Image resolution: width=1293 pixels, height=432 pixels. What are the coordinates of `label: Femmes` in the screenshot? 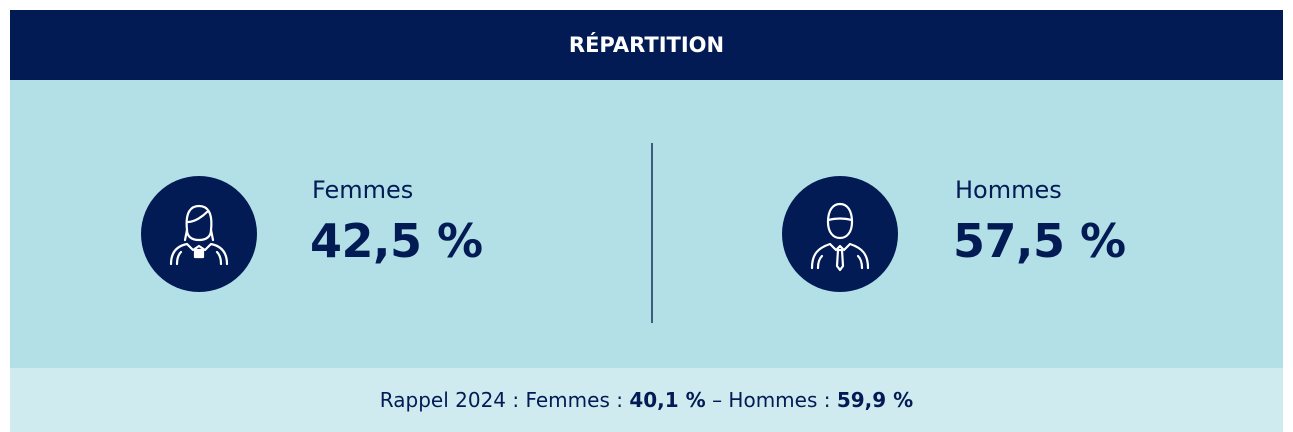 It's located at (363, 190).